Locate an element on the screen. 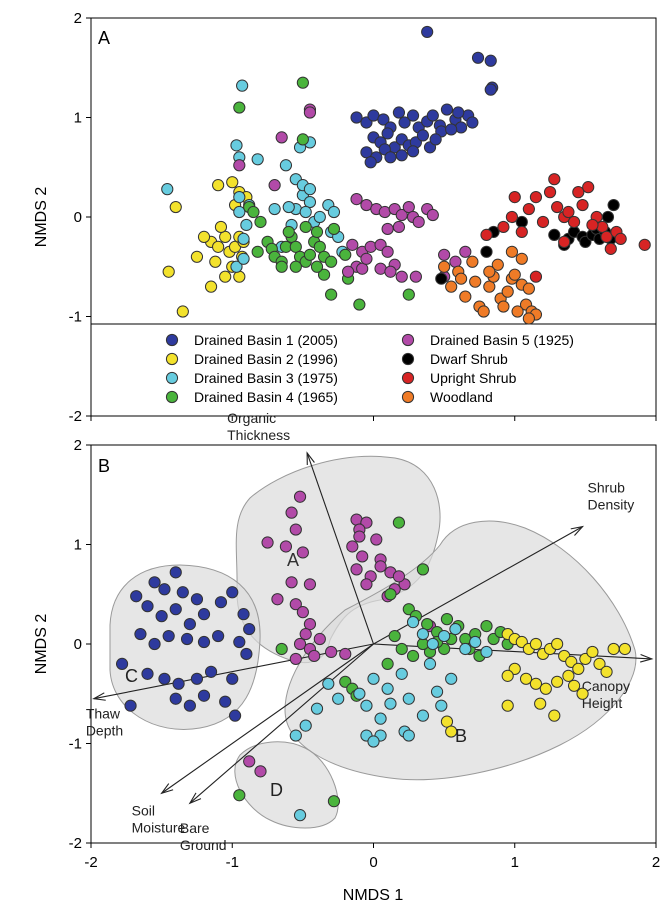  panel-a-series-drained-basin-5-1925 is located at coordinates (352, 193).